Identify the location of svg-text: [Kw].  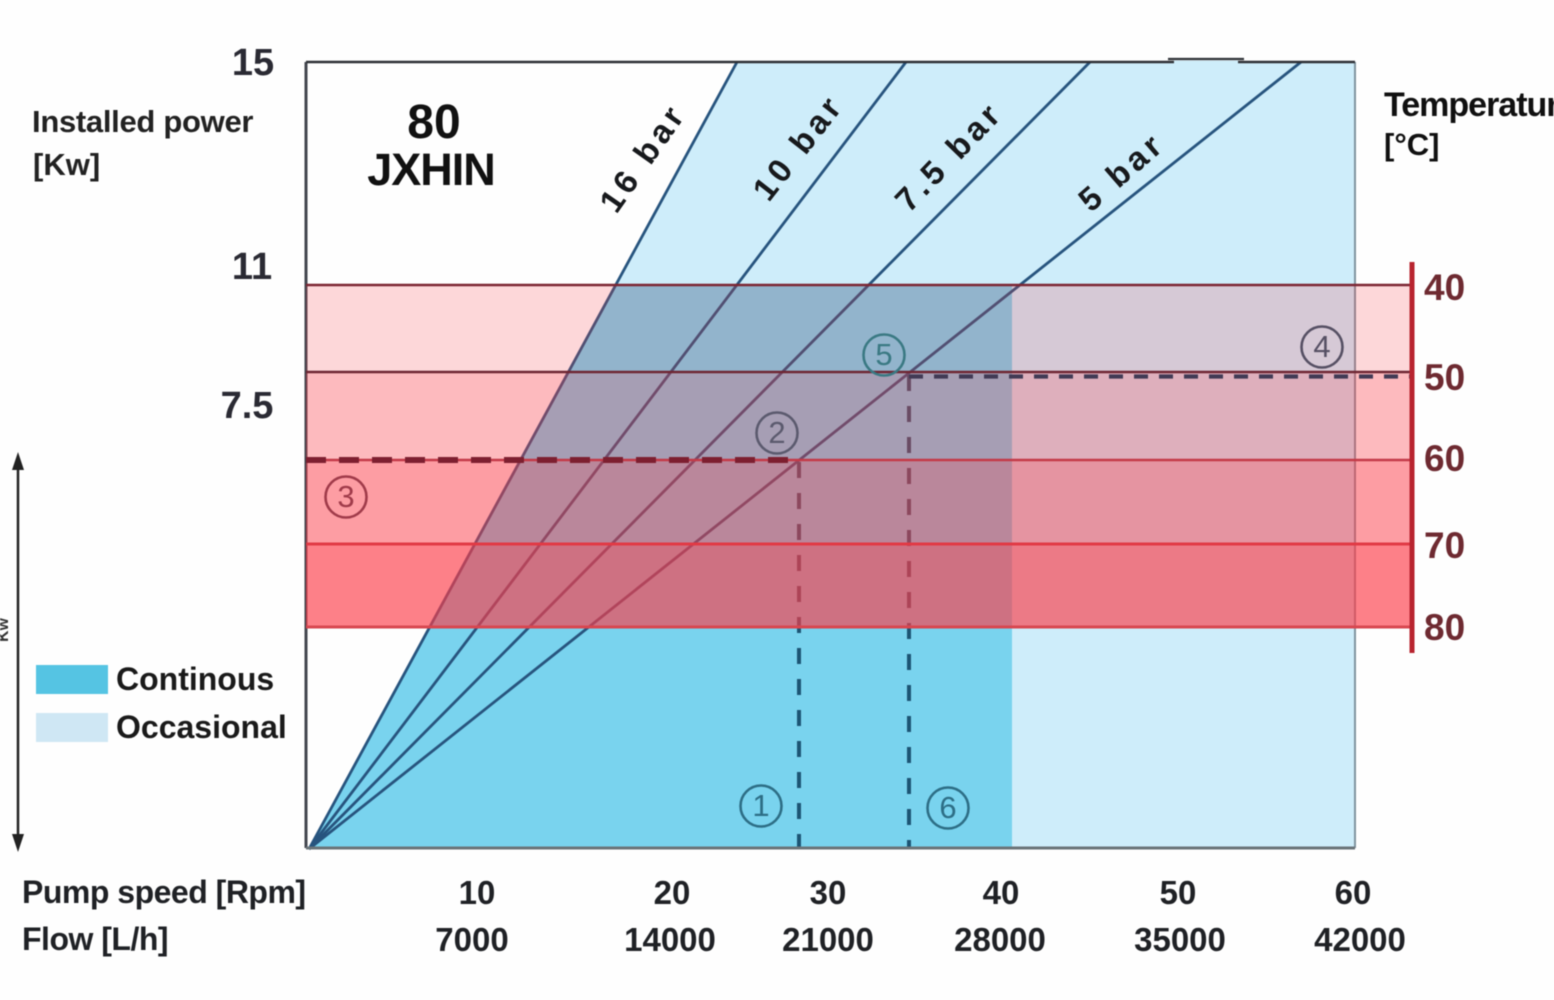
(66, 164).